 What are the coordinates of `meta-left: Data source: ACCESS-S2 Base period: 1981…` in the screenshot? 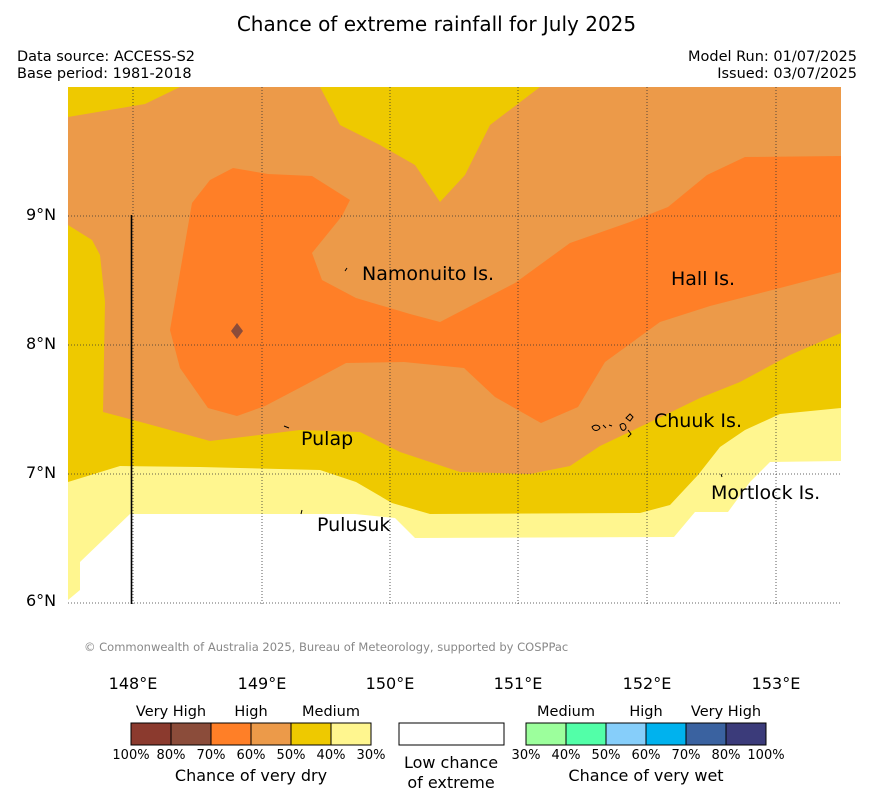 It's located at (106, 66).